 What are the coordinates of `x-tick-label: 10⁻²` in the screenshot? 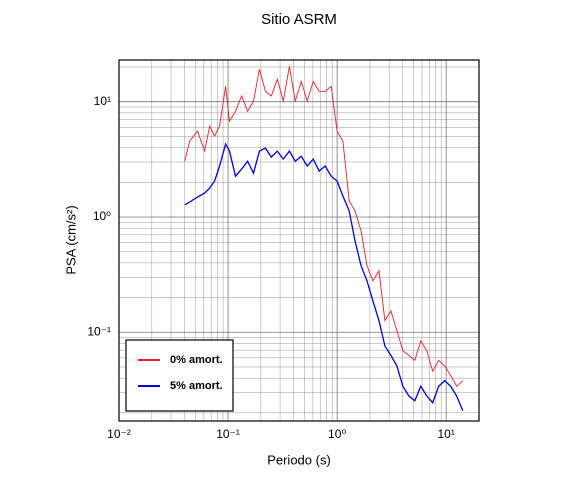 It's located at (119, 434).